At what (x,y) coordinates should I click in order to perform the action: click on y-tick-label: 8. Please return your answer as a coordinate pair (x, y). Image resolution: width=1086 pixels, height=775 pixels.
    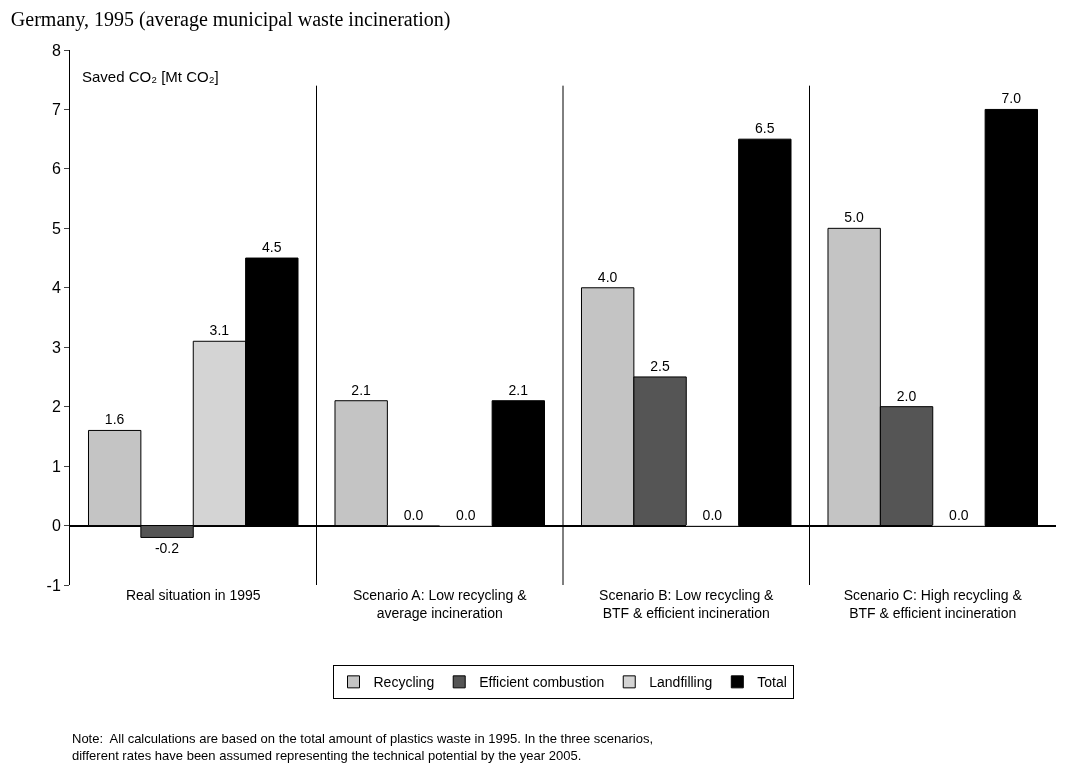
    Looking at the image, I should click on (56, 50).